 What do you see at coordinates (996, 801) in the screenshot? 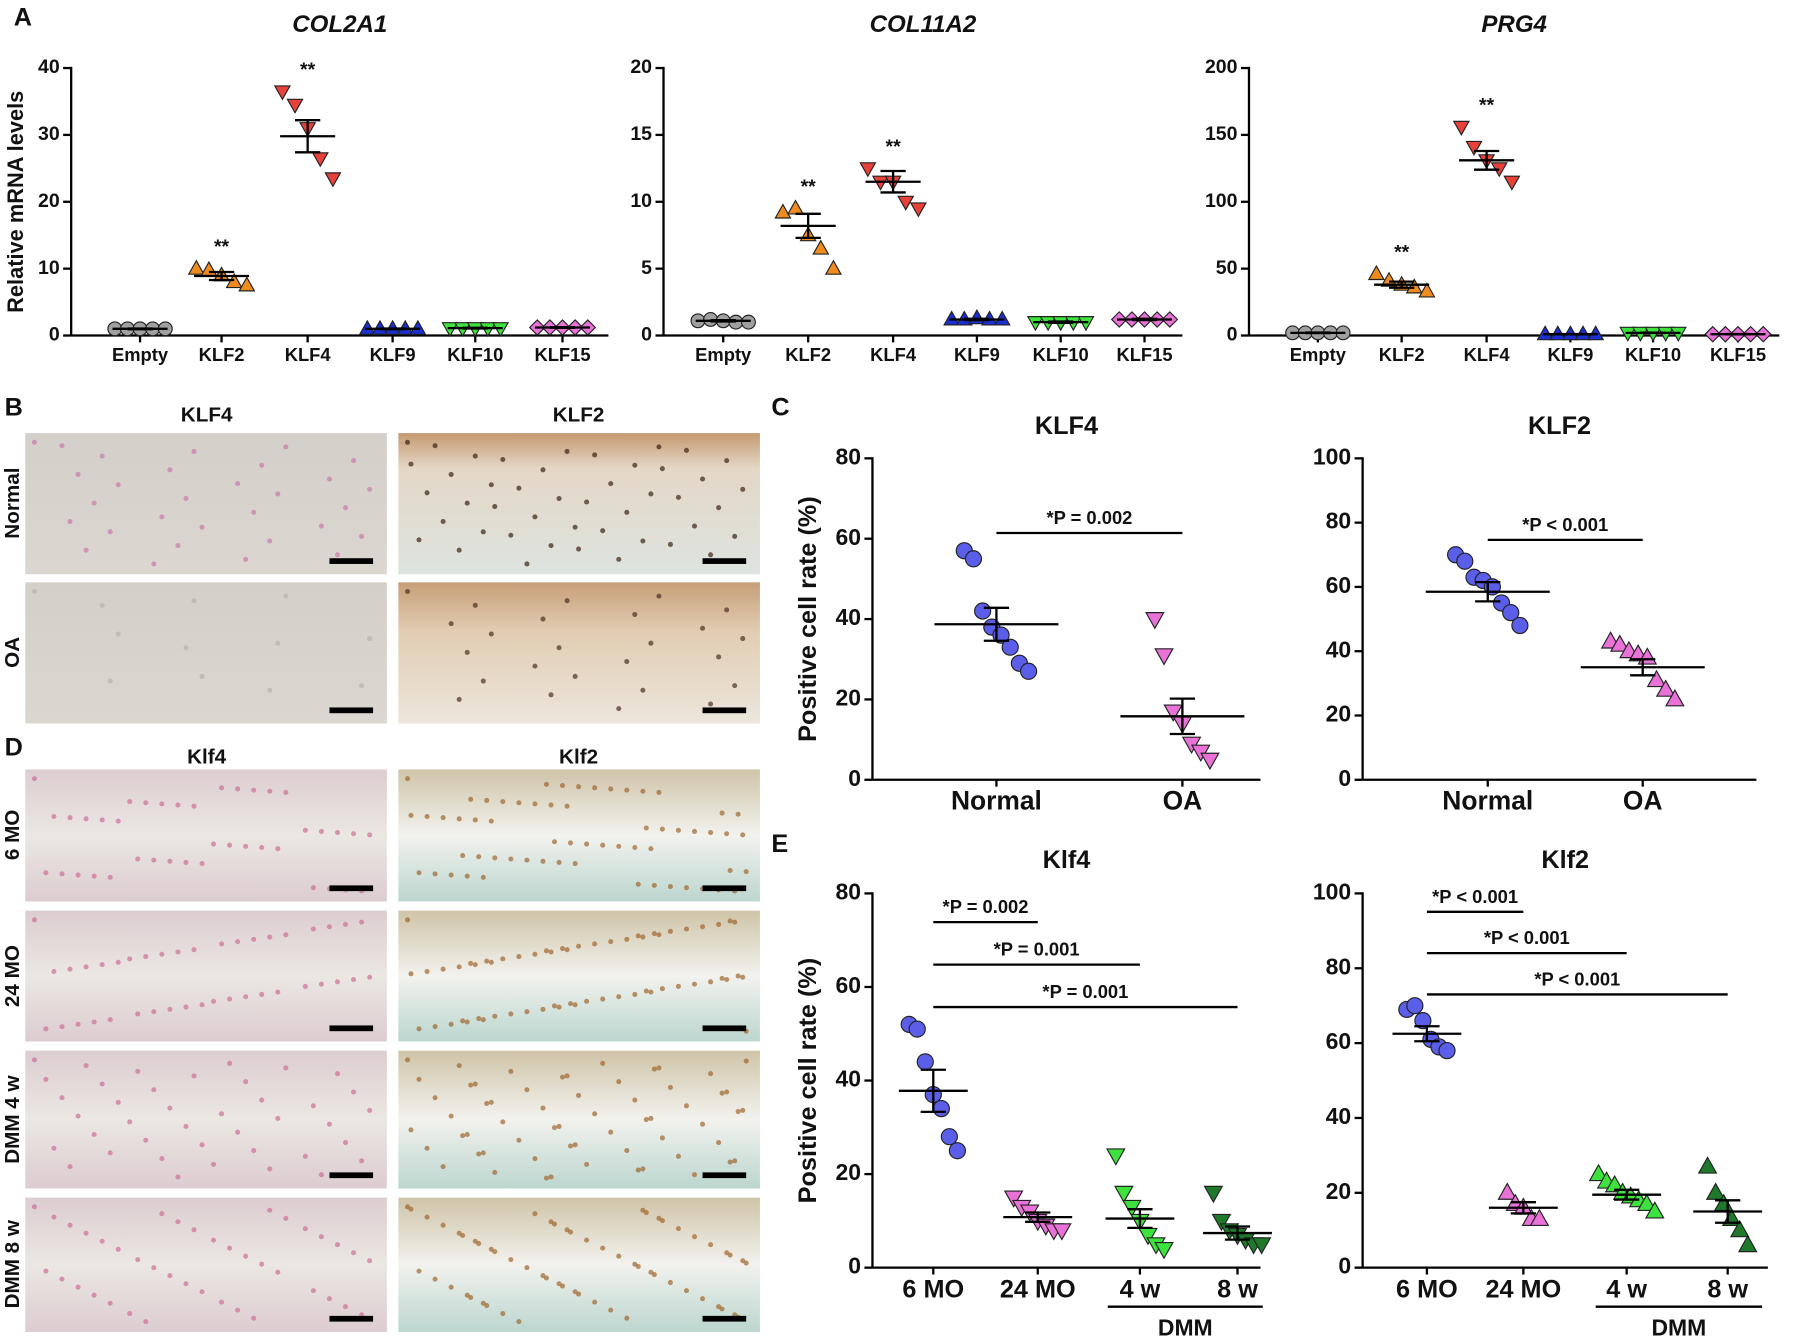
I see `x-tick-label: Normal` at bounding box center [996, 801].